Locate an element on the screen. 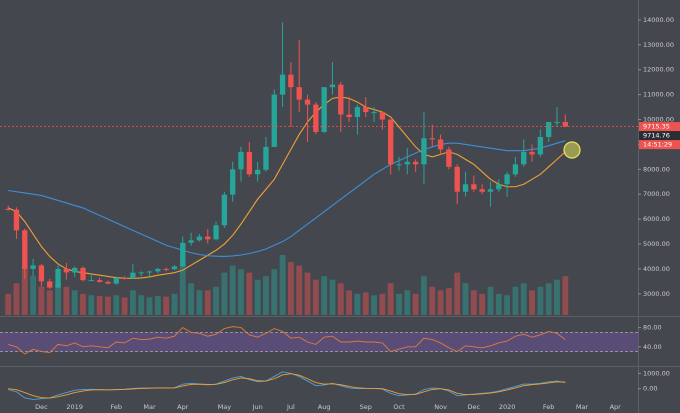  last-price-box is located at coordinates (659, 127).